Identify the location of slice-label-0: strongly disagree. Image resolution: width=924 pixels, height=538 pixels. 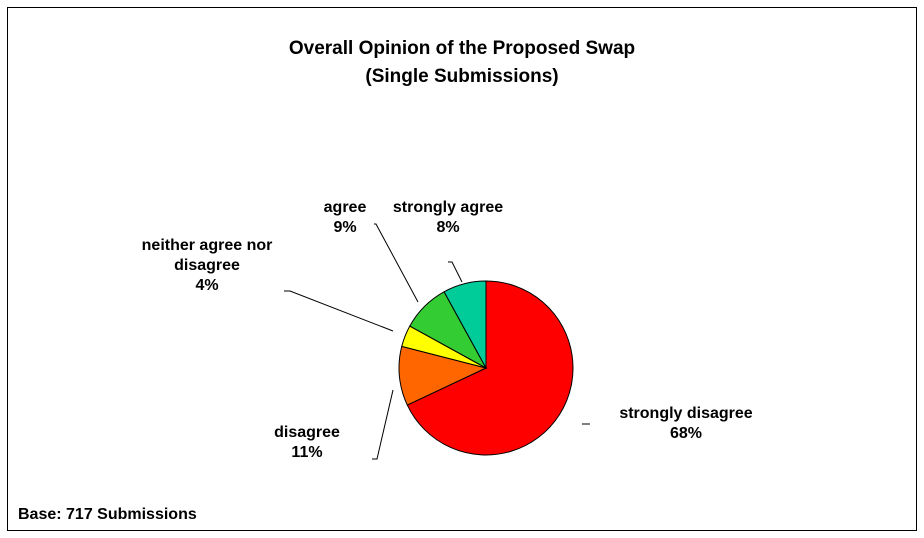
(685, 413).